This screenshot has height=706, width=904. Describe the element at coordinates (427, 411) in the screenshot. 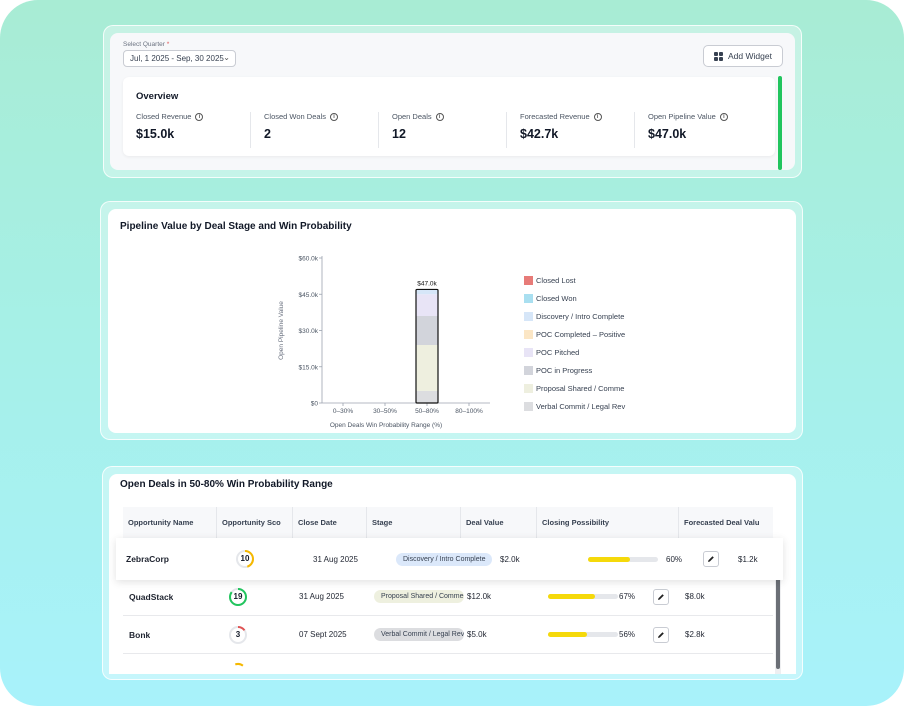

I see `x-tick-label: 50–80%` at that location.